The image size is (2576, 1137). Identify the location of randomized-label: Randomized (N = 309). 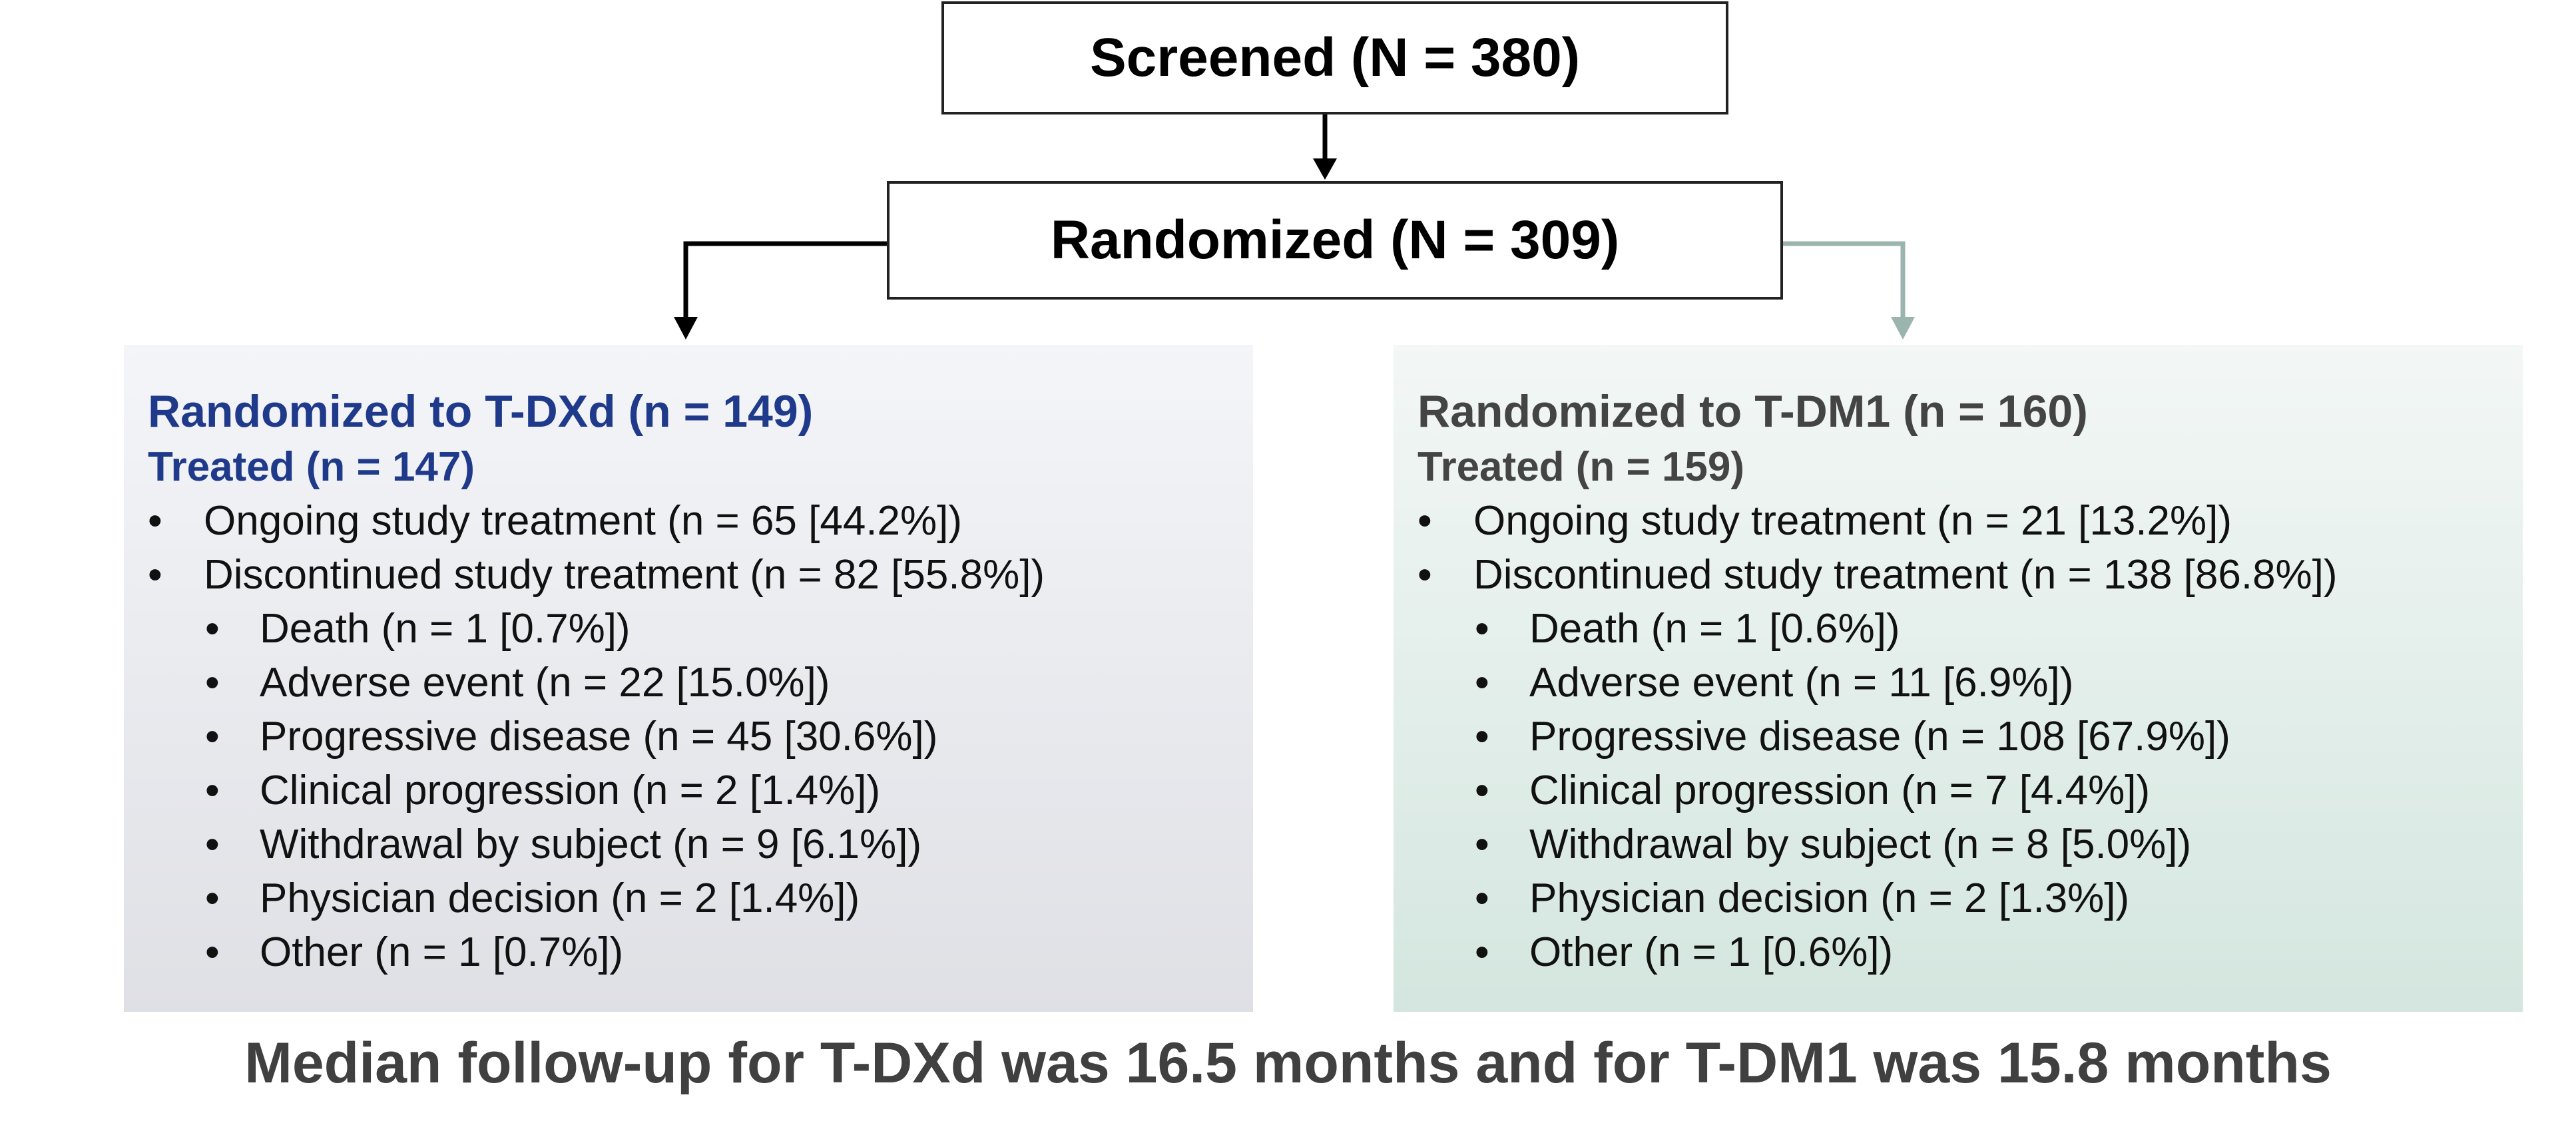
(1335, 240).